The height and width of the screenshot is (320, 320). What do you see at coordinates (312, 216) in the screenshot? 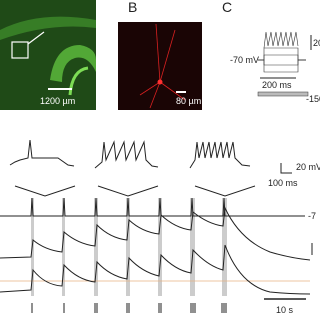
I see `rest-label: -7` at bounding box center [312, 216].